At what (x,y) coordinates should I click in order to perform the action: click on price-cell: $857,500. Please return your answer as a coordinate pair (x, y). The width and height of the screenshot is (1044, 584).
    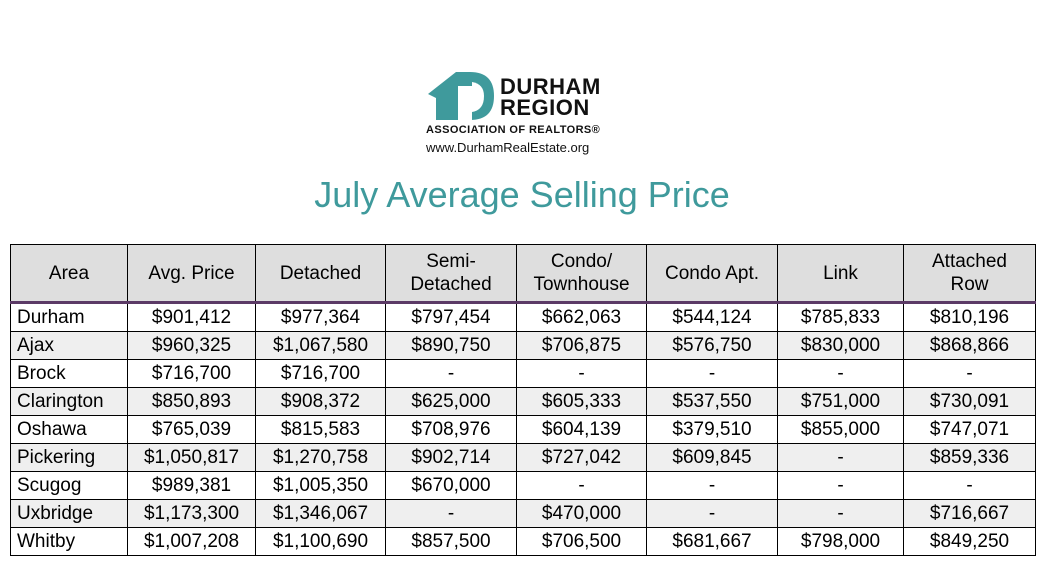
    Looking at the image, I should click on (451, 541).